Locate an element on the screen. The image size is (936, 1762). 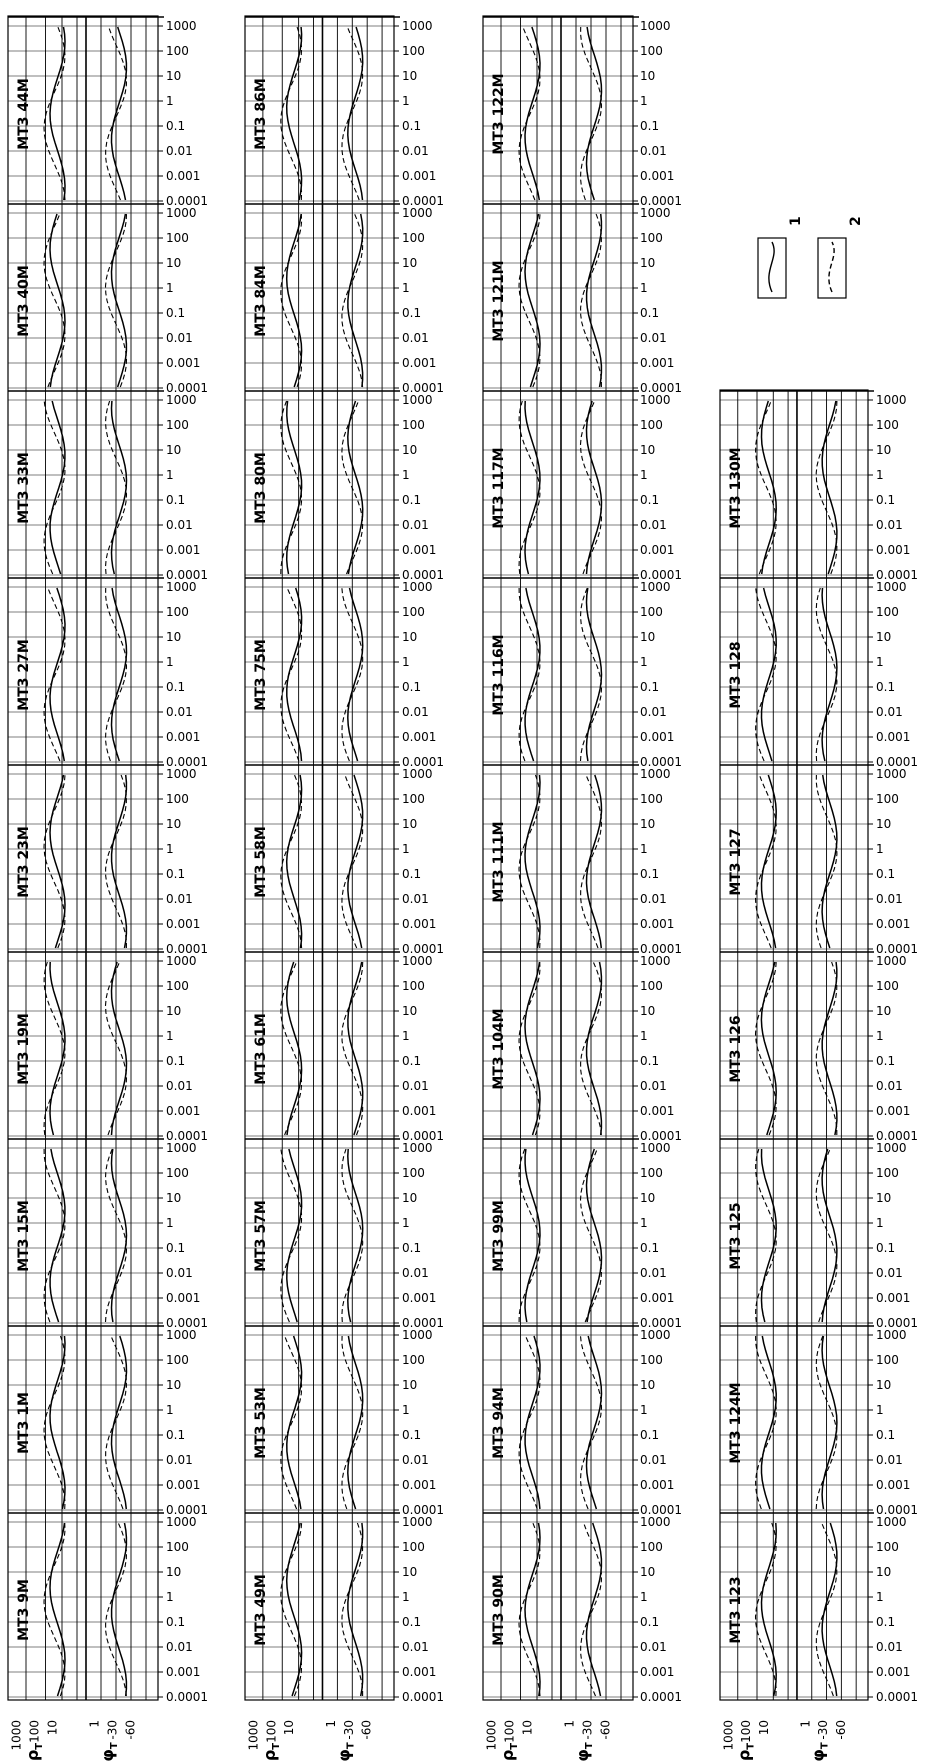
phi-axis-tick: 1 is located at coordinates (805, 1724).